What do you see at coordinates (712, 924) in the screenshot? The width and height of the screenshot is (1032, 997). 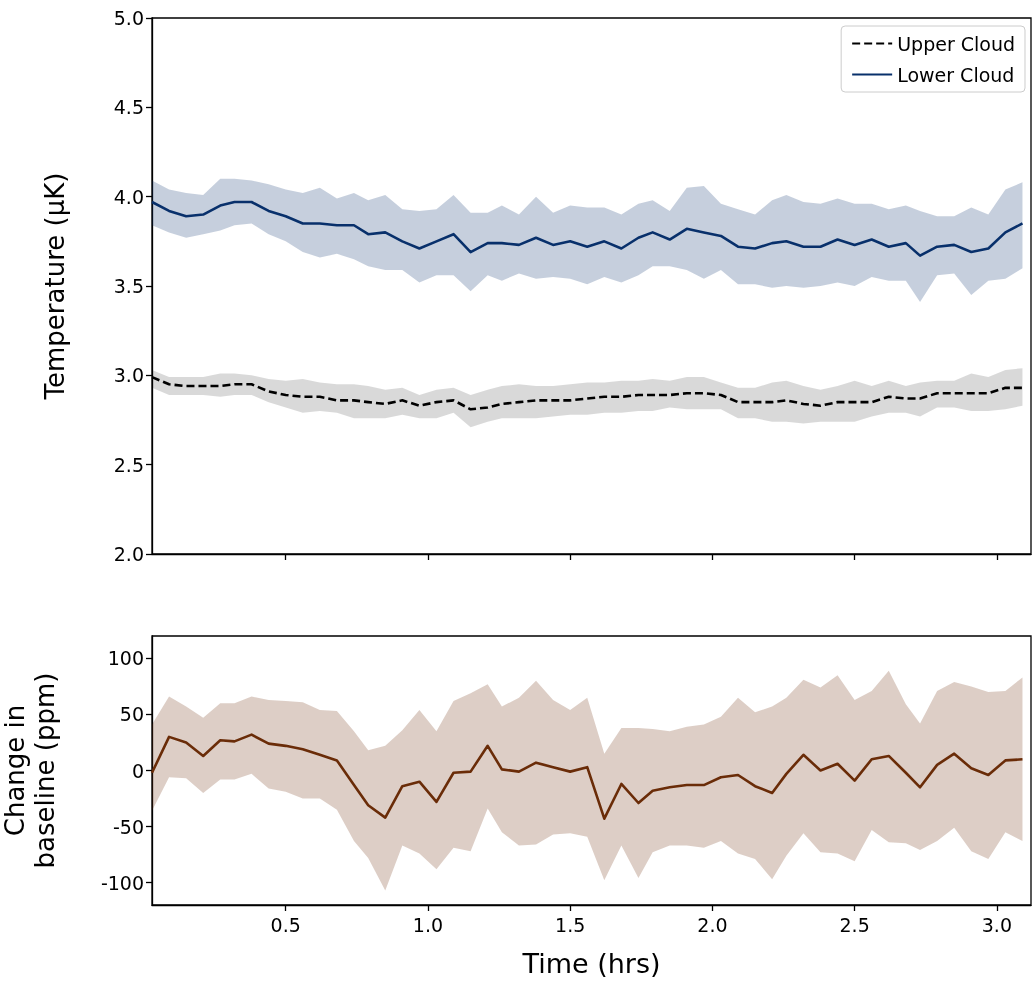 I see `x-tick-label: 2.0` at bounding box center [712, 924].